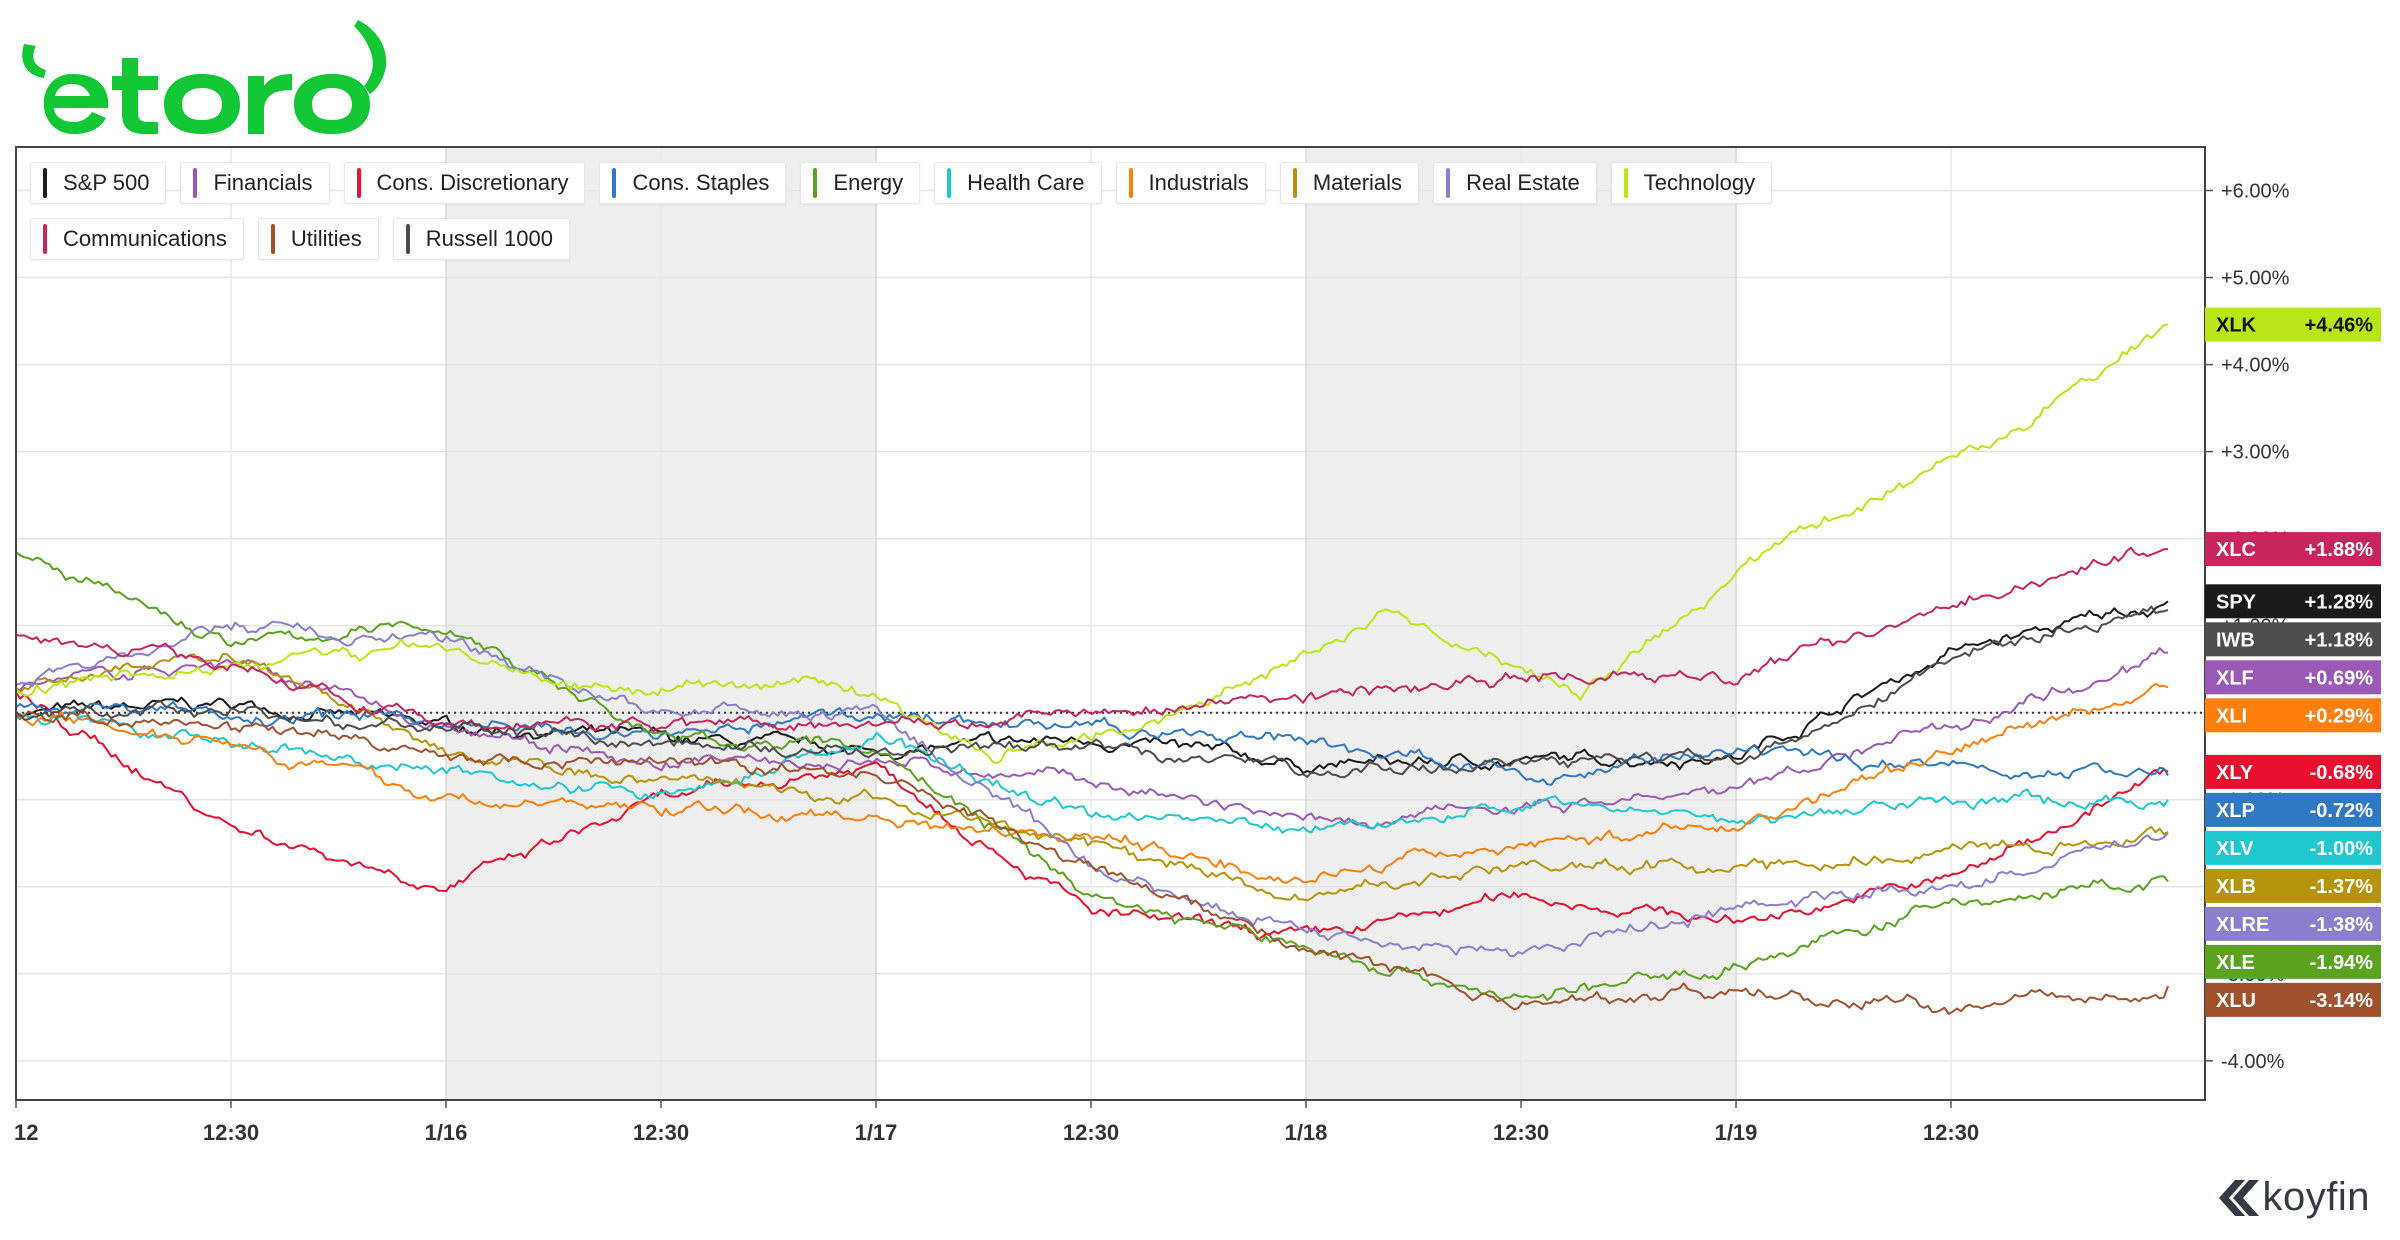 The width and height of the screenshot is (2400, 1240). I want to click on legend-item: Materials, so click(1349, 183).